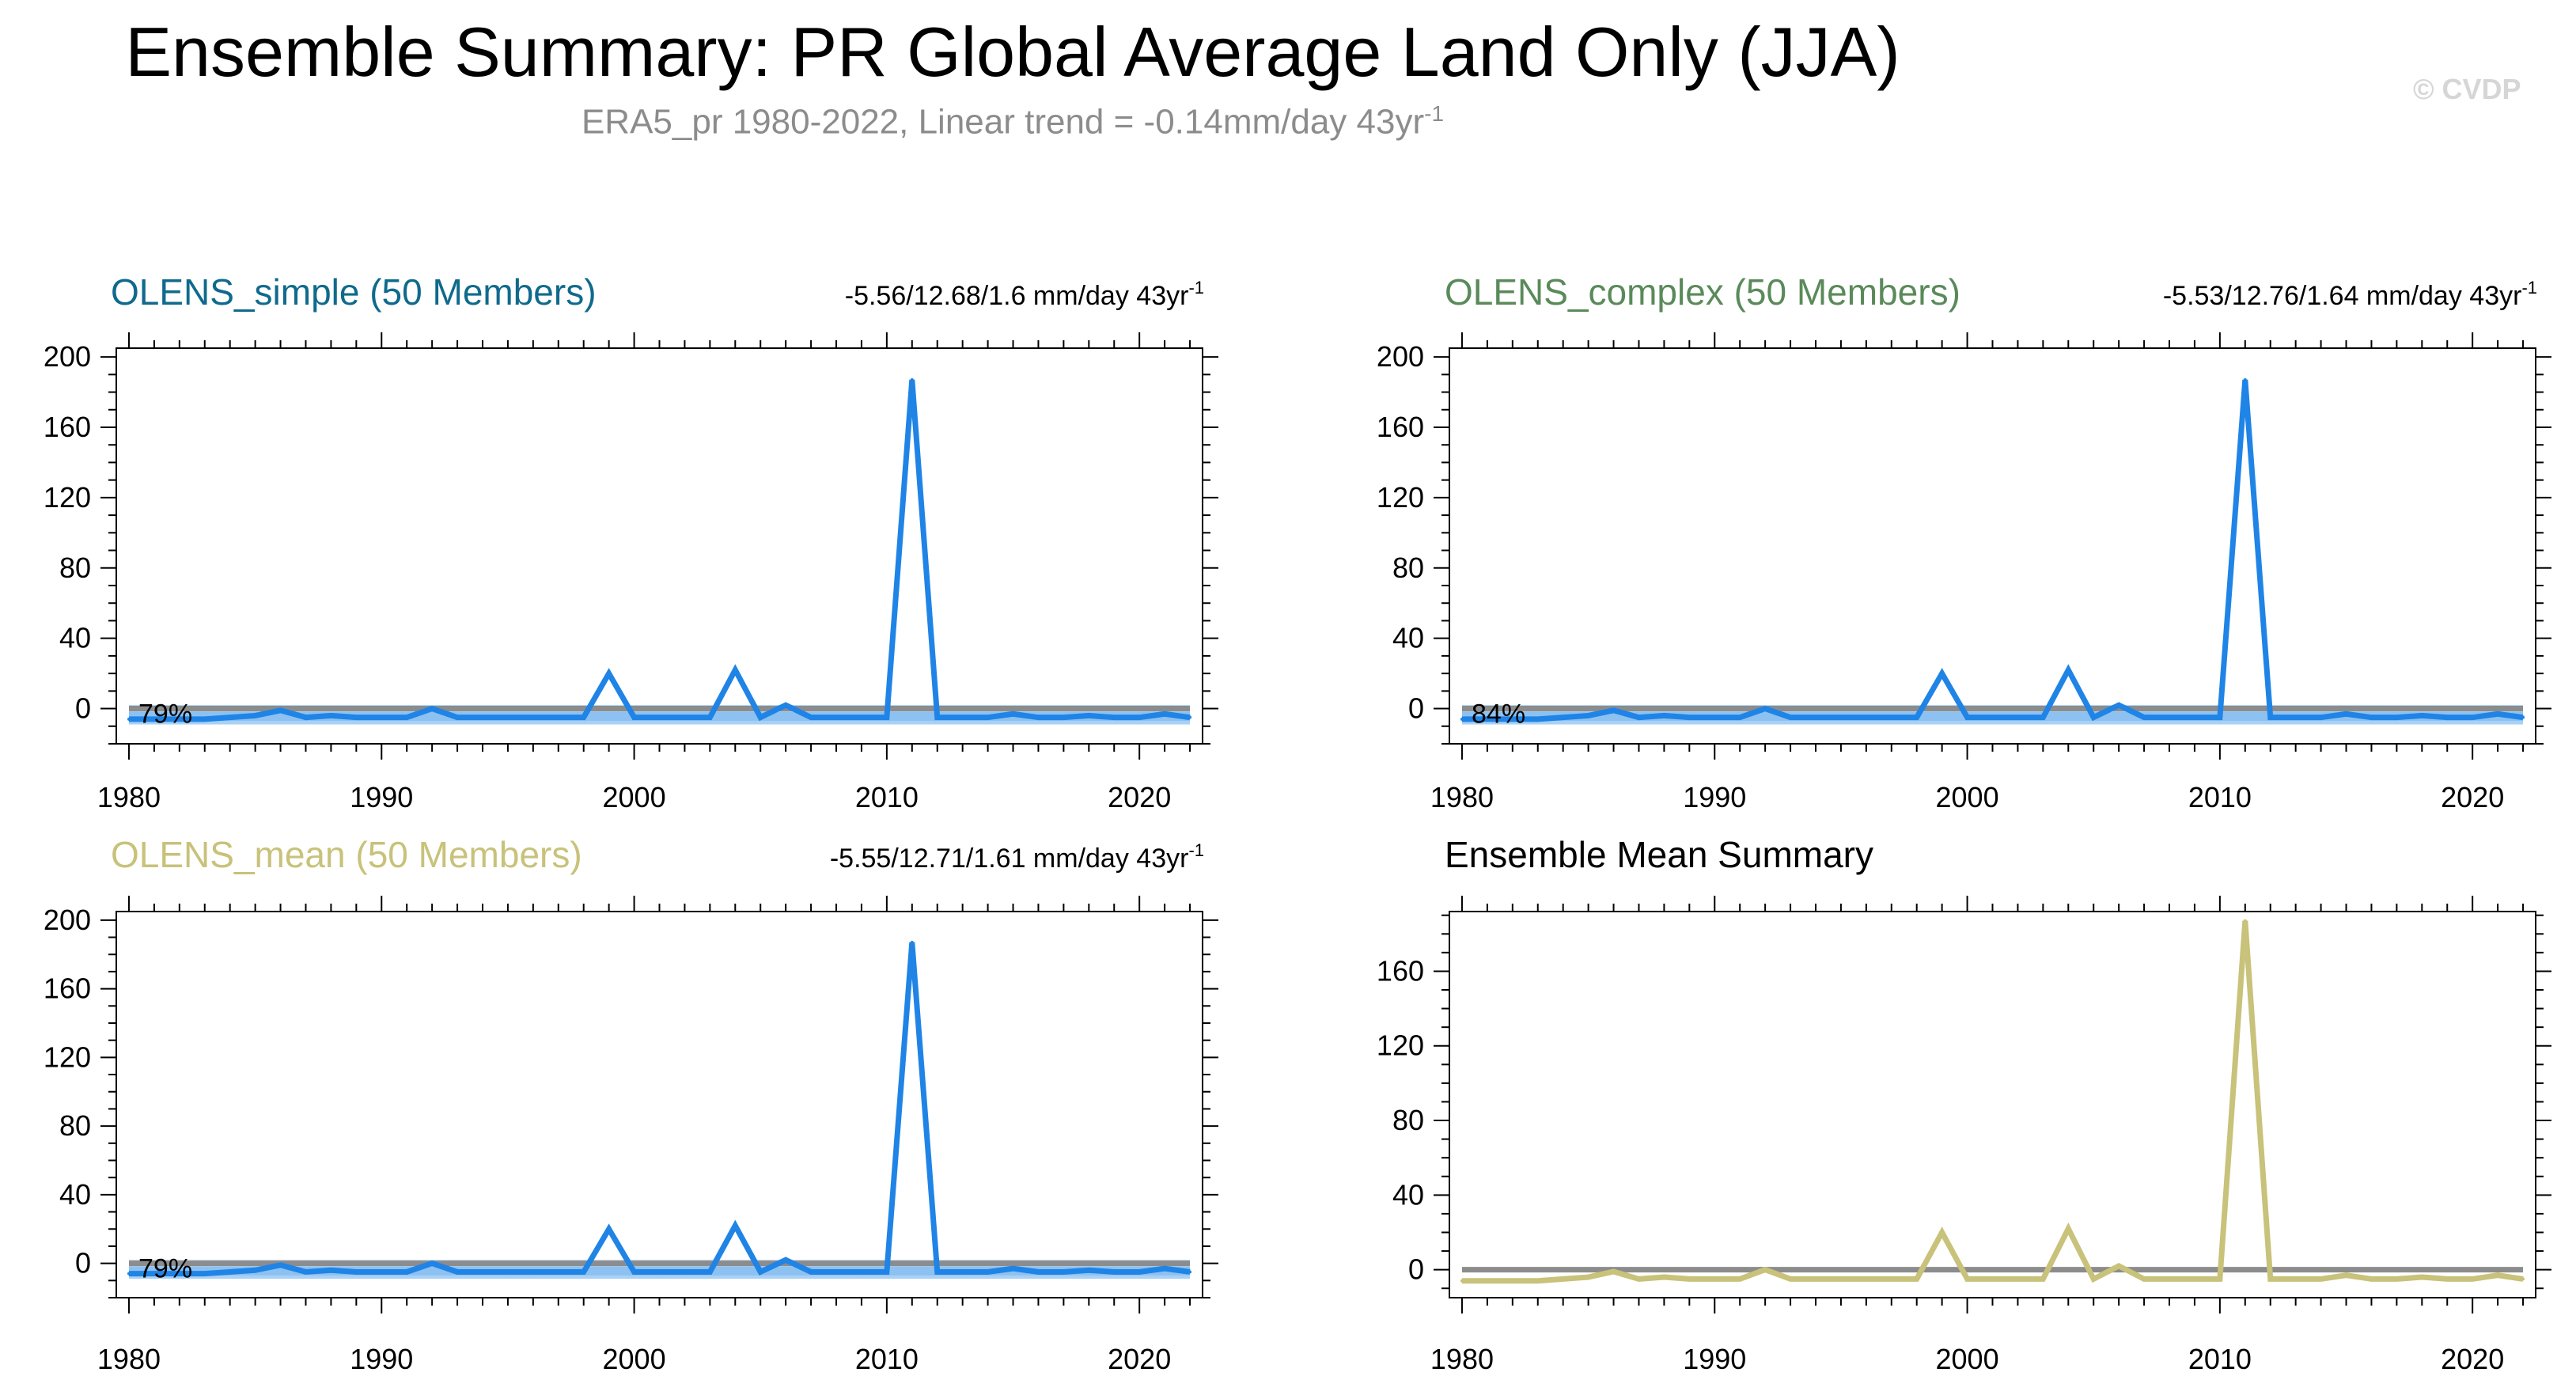 This screenshot has width=2576, height=1395. Describe the element at coordinates (1017, 296) in the screenshot. I see `panel-stat-value: -5.56/12.68/1.6 mm/day 43yr` at that location.